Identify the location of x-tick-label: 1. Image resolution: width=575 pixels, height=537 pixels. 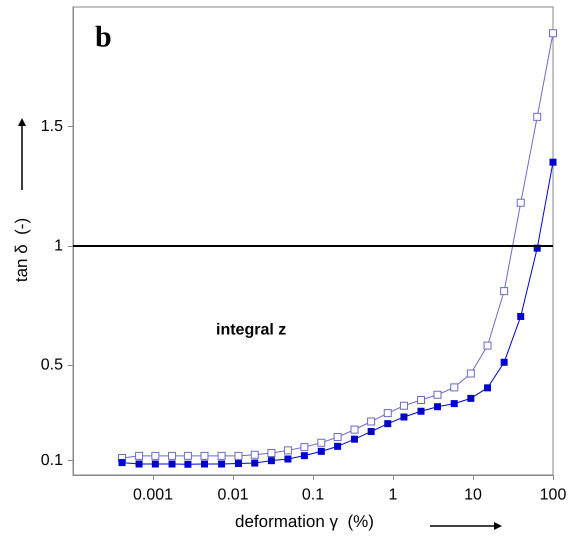
(393, 495).